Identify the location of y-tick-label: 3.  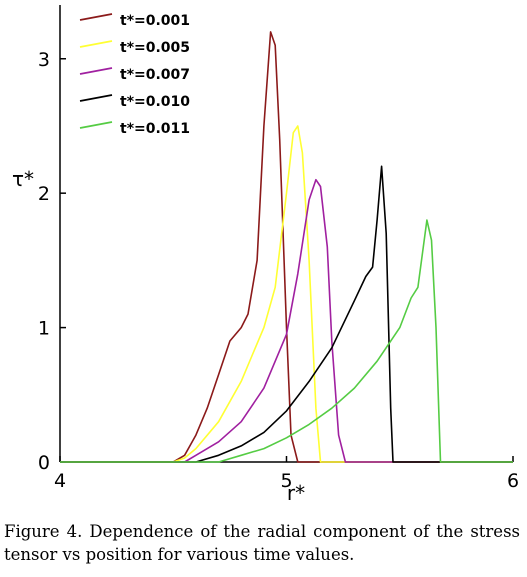
(44, 60).